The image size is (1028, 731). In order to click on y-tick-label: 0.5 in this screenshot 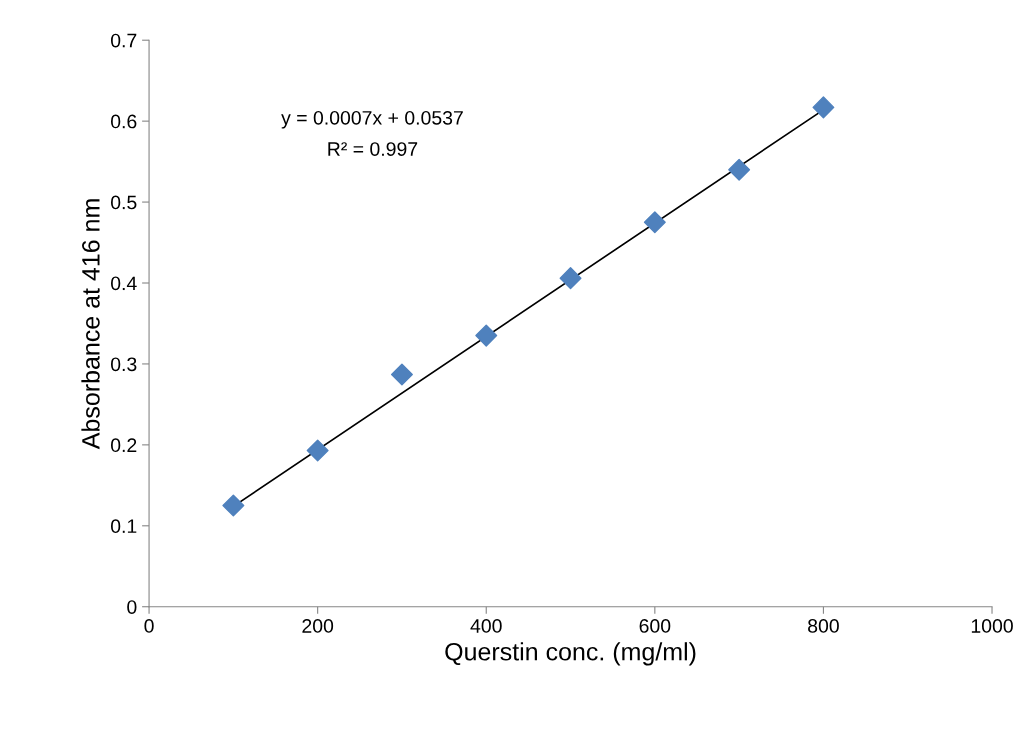, I will do `click(123, 202)`.